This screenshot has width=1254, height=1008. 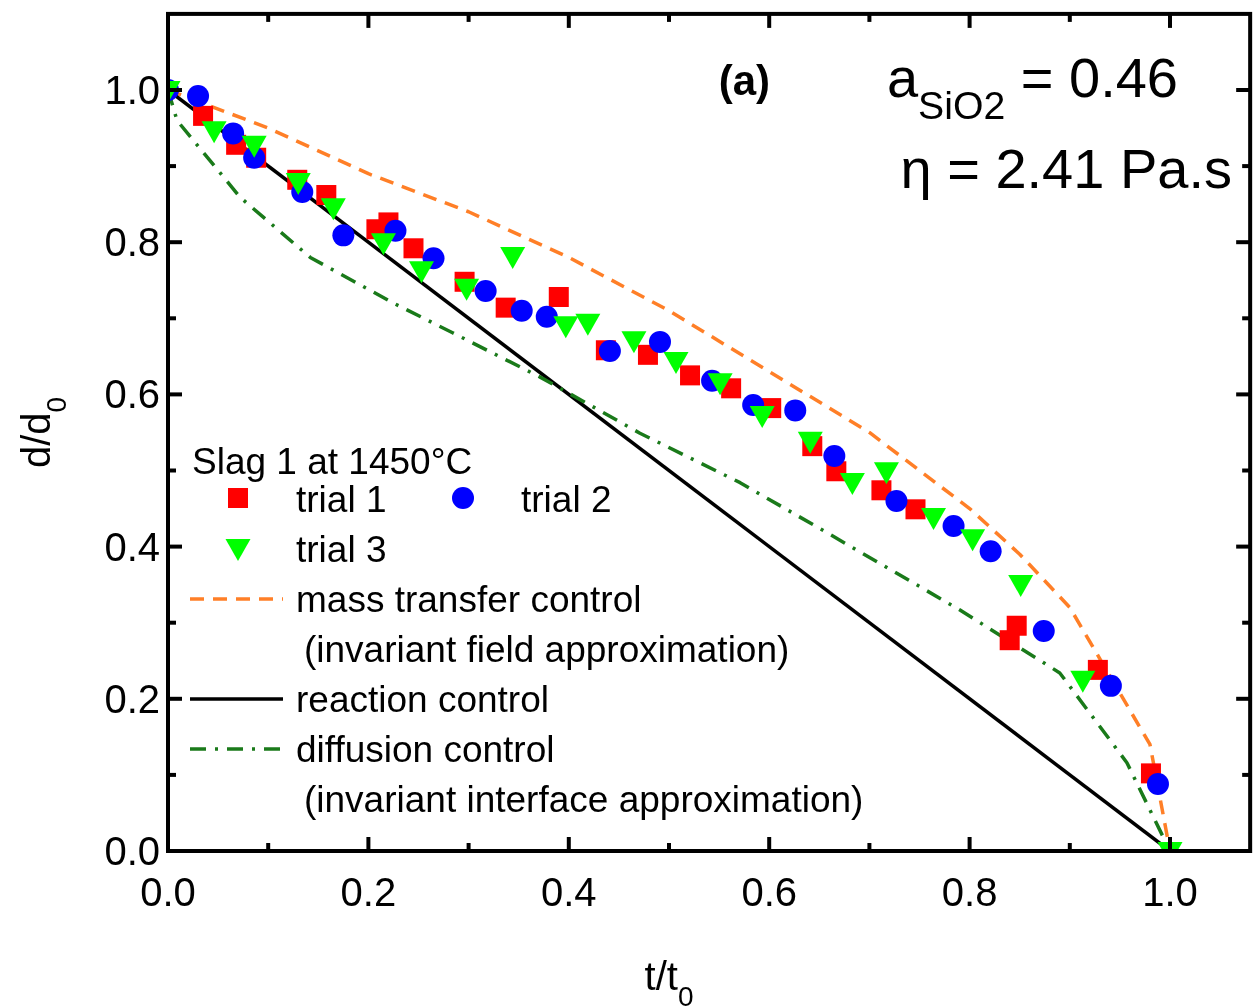 I want to click on y-tick-label: 0.6, so click(x=132, y=394).